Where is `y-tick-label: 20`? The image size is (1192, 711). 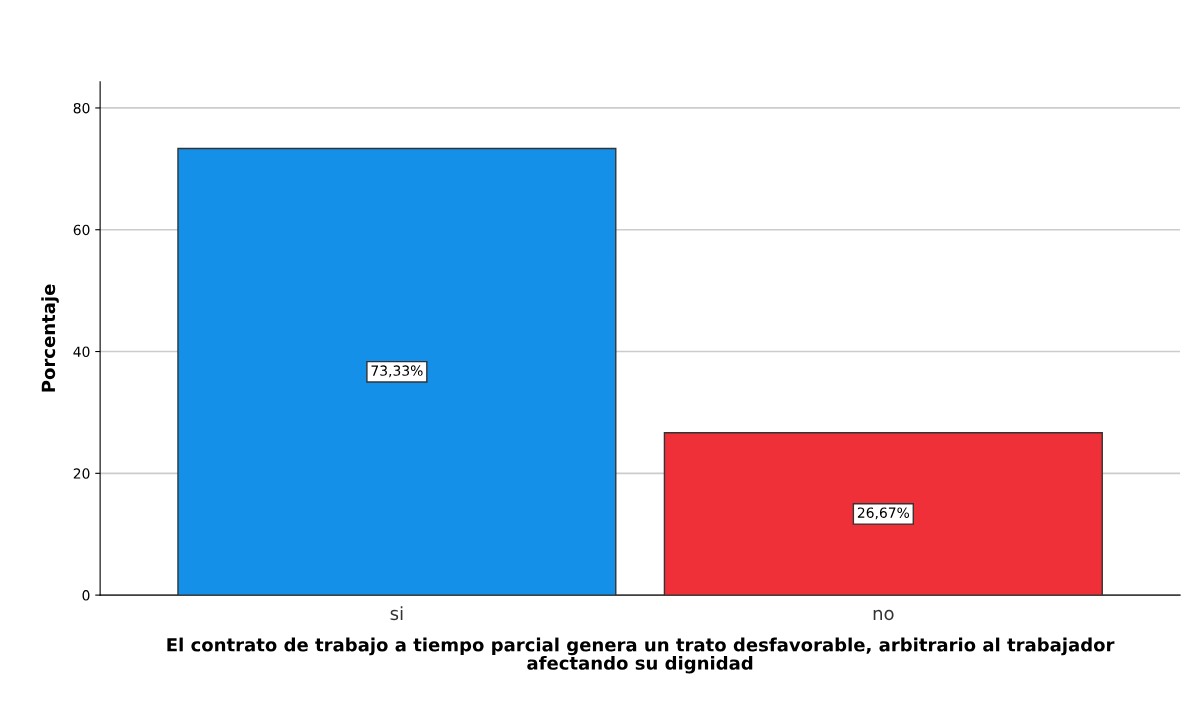 y-tick-label: 20 is located at coordinates (81, 473).